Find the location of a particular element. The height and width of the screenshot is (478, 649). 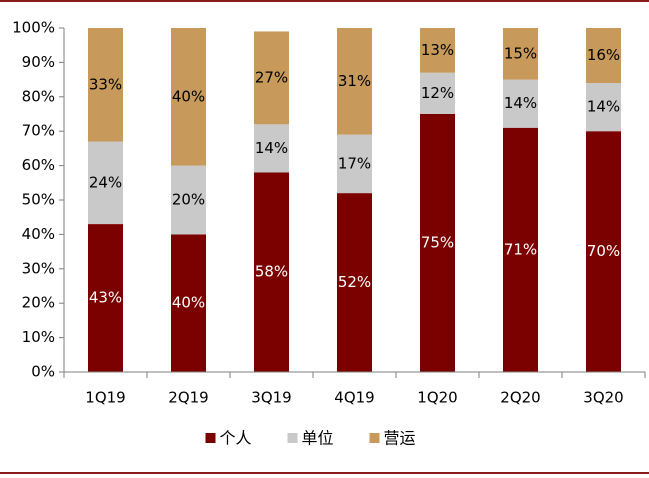

legend-label: 营运 is located at coordinates (400, 438).